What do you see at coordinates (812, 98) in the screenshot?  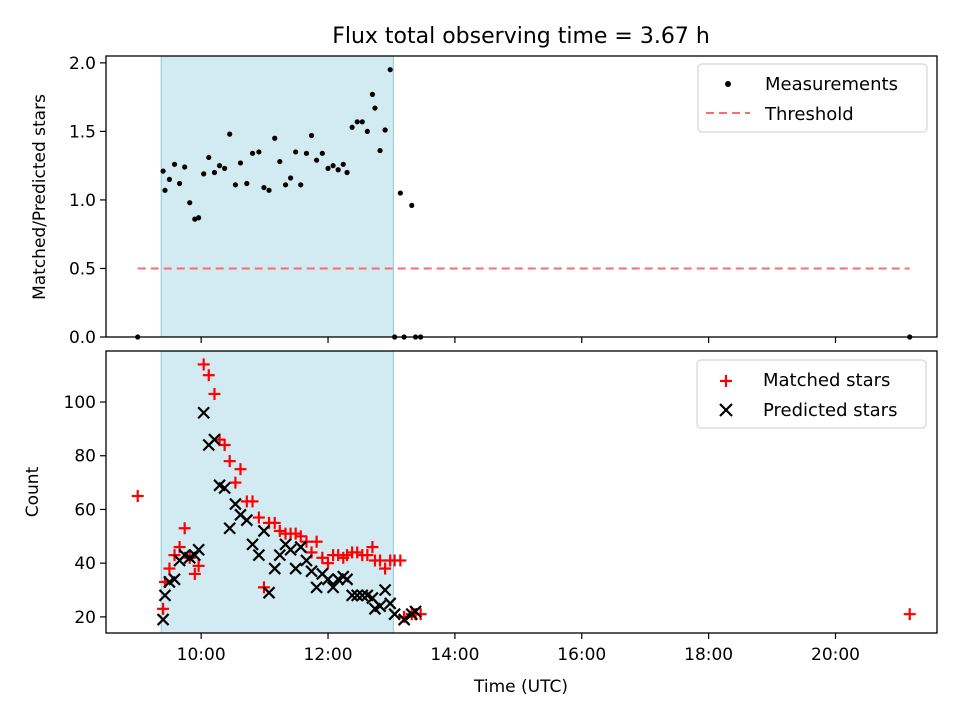 I see `top-legend: Measurements Threshold` at bounding box center [812, 98].